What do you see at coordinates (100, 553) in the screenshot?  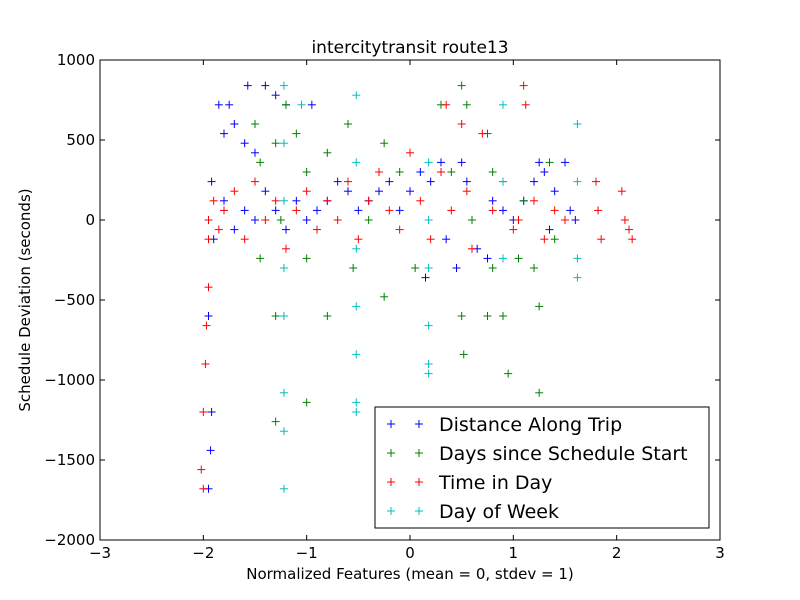 I see `x-tick-label: −3` at bounding box center [100, 553].